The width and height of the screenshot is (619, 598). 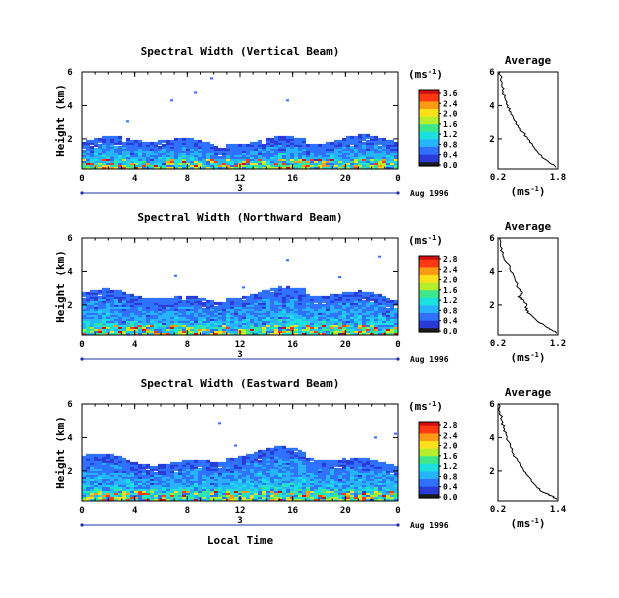 What do you see at coordinates (450, 476) in the screenshot?
I see `colorbar-tick-label: 0.8` at bounding box center [450, 476].